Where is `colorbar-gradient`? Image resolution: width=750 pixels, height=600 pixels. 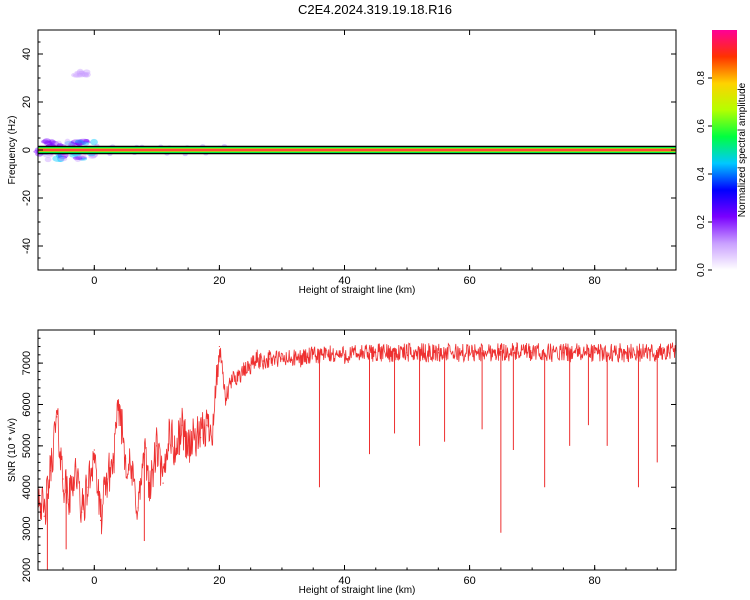
colorbar-gradient is located at coordinates (724, 150).